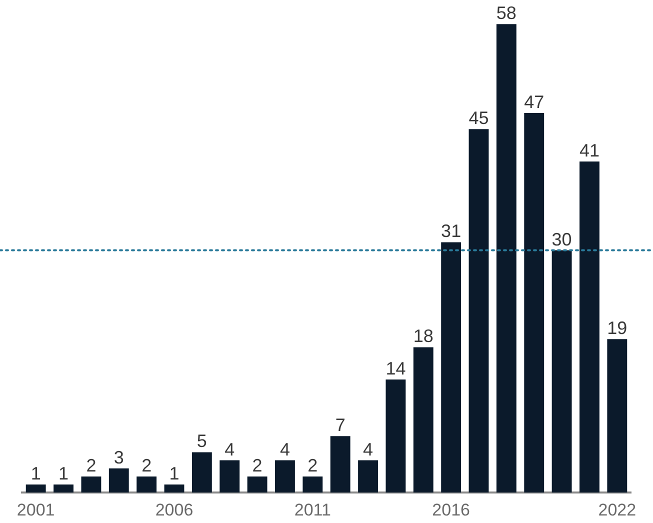 Image resolution: width=653 pixels, height=523 pixels. What do you see at coordinates (451, 231) in the screenshot?
I see `data-label: 31` at bounding box center [451, 231].